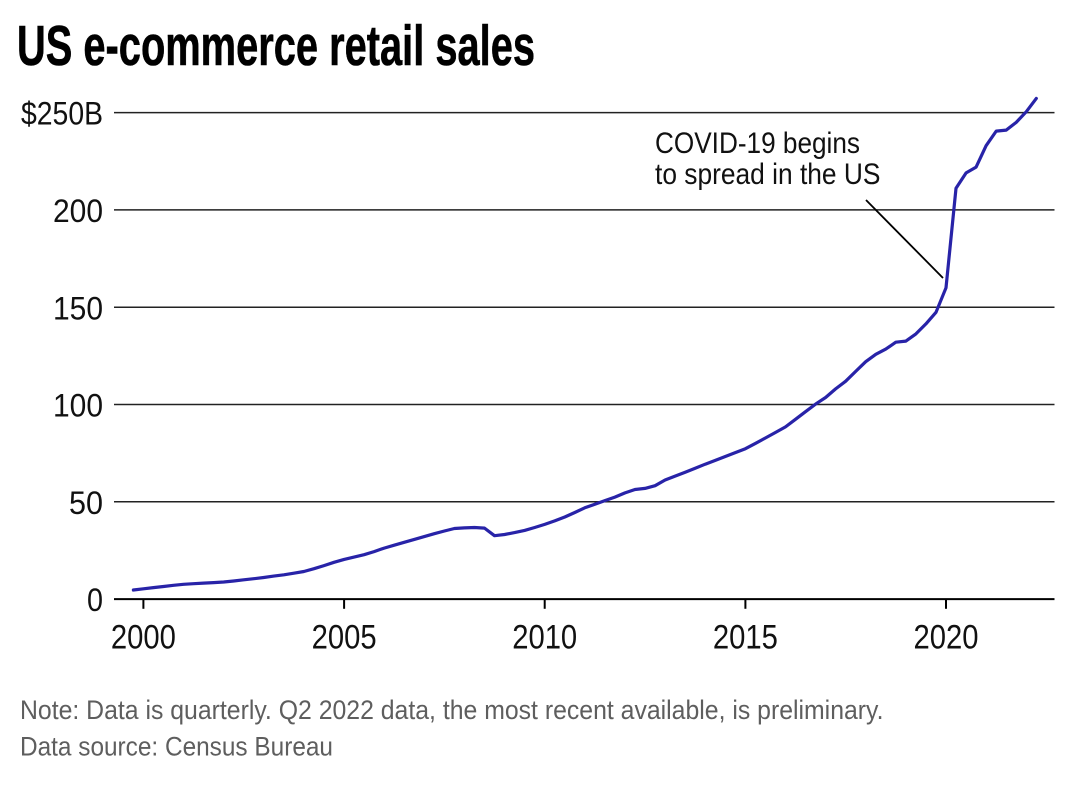 The image size is (1080, 786). Describe the element at coordinates (276, 46) in the screenshot. I see `svg-text: US e-commerce retail sales` at that location.